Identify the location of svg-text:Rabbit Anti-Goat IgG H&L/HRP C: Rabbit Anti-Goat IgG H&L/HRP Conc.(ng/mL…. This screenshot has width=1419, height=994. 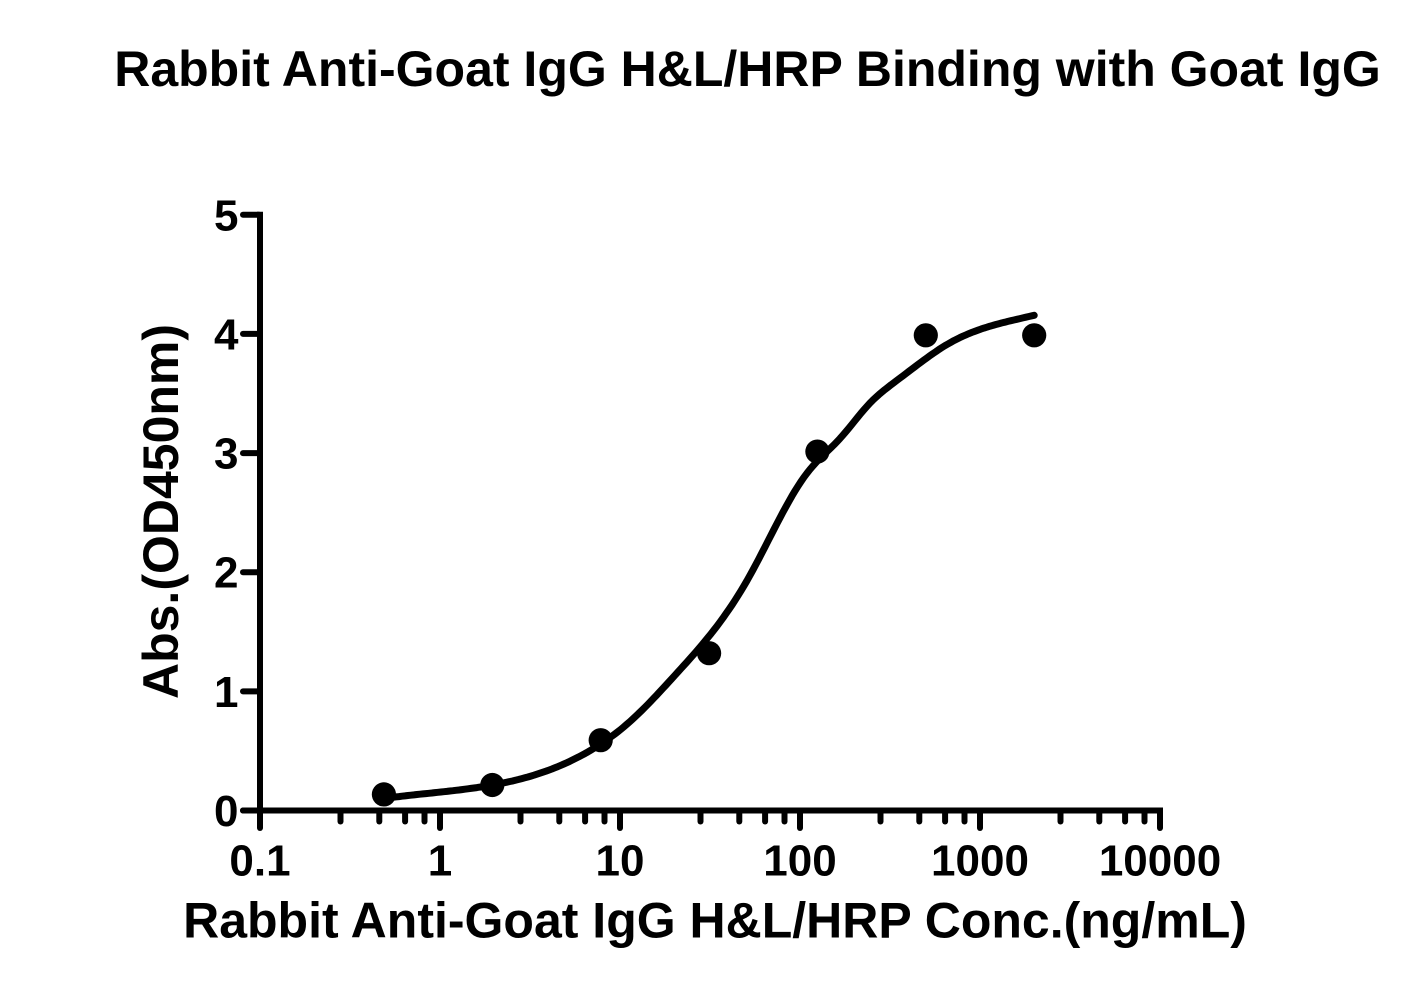
(715, 921).